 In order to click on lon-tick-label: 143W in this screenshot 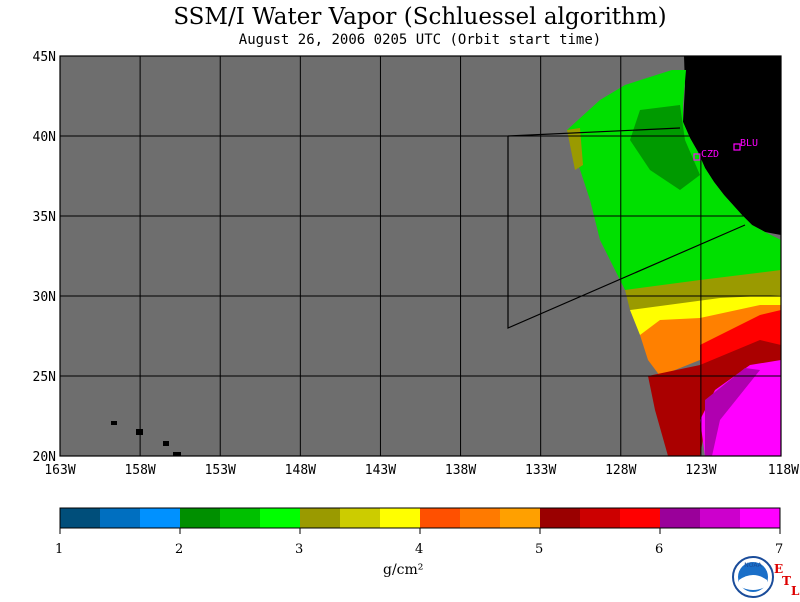, I will do `click(380, 470)`.